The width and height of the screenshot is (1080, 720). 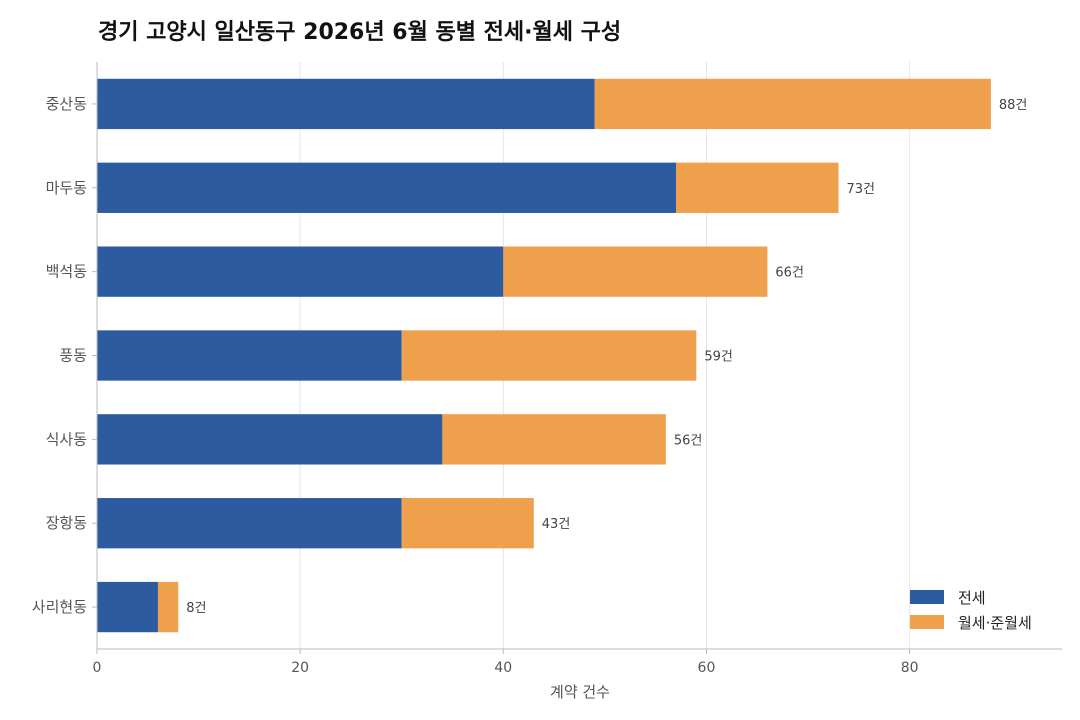 I want to click on x-tick-label: 40, so click(x=503, y=668).